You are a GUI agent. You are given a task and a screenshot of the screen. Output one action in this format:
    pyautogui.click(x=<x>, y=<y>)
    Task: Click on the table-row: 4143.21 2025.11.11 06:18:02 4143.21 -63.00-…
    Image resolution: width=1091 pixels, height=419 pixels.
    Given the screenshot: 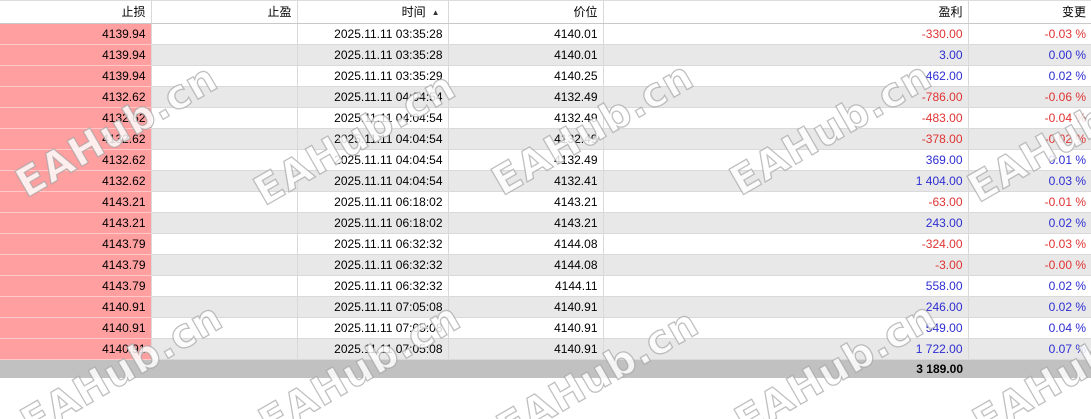 What is the action you would take?
    pyautogui.click(x=545, y=202)
    